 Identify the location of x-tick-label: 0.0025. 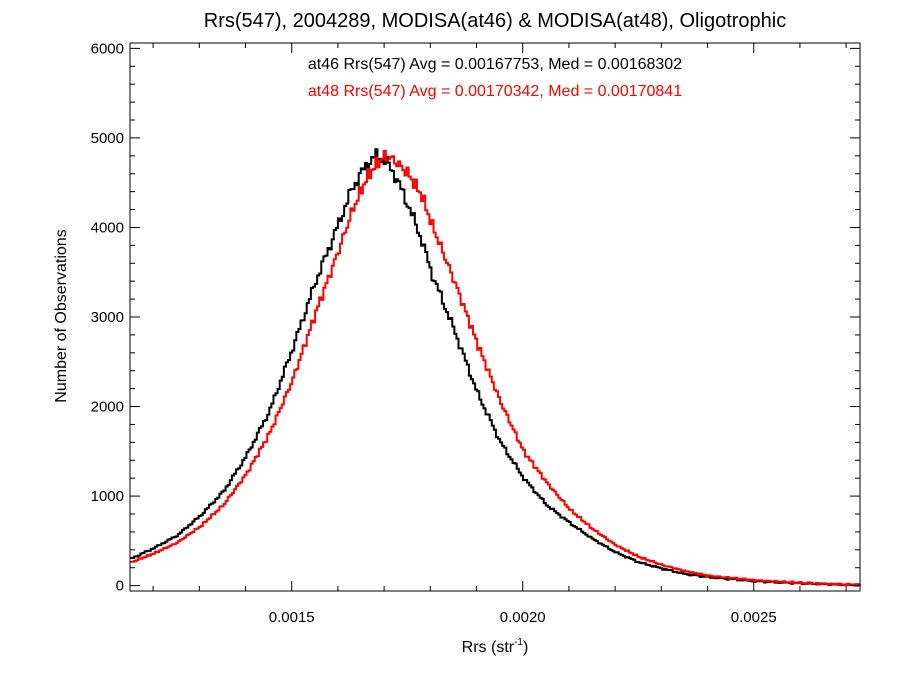
(754, 617).